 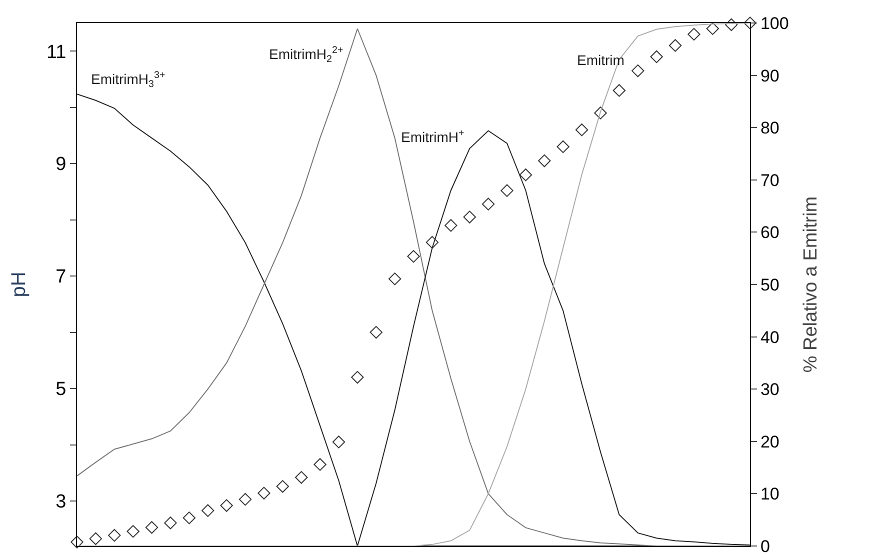 I want to click on series-label: Emitrim, so click(x=600, y=60).